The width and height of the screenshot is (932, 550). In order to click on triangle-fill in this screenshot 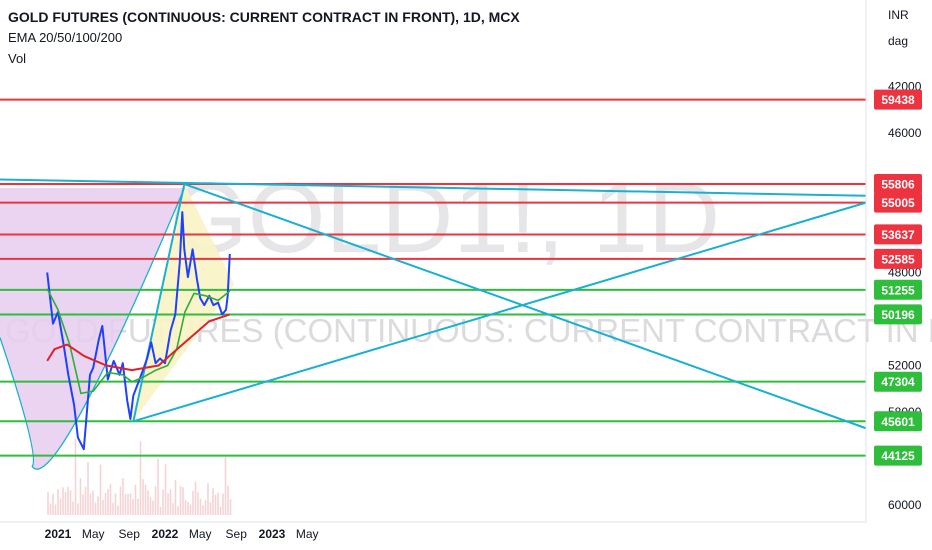, I will do `click(184, 303)`.